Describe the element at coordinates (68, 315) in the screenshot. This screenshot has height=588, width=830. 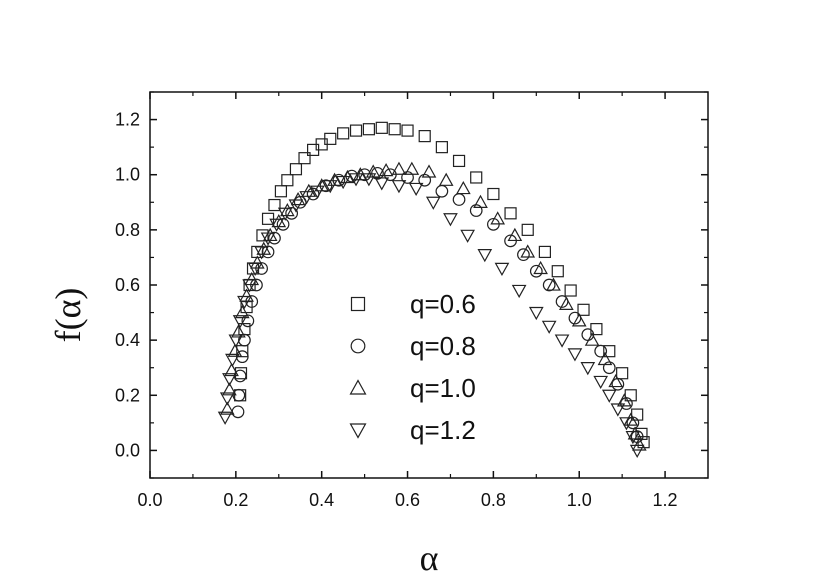
I see `y-axis-label: f(α)` at that location.